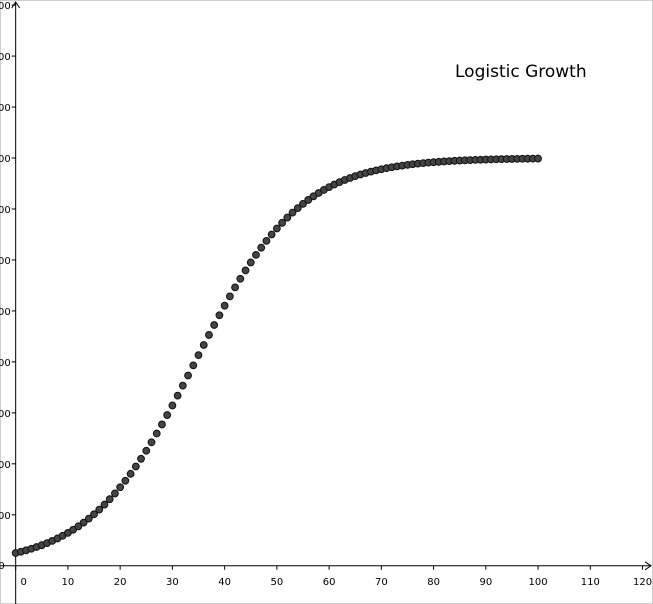  I want to click on x-tick-label: 30, so click(172, 582).